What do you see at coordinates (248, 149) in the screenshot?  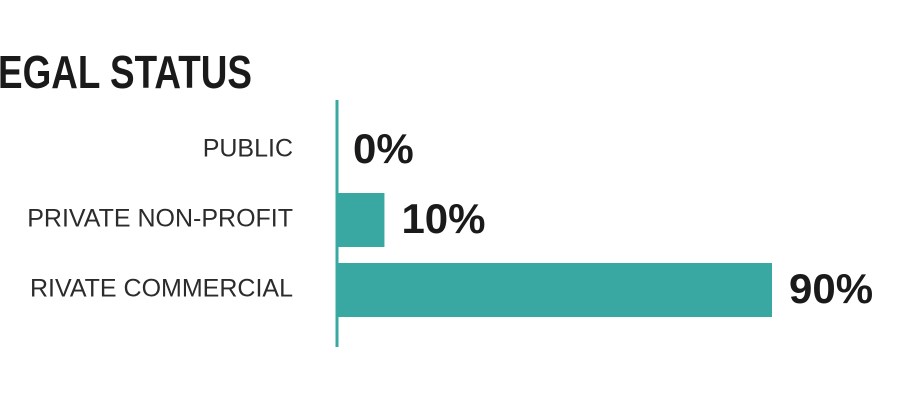 I see `category-label: PUBLIC` at bounding box center [248, 149].